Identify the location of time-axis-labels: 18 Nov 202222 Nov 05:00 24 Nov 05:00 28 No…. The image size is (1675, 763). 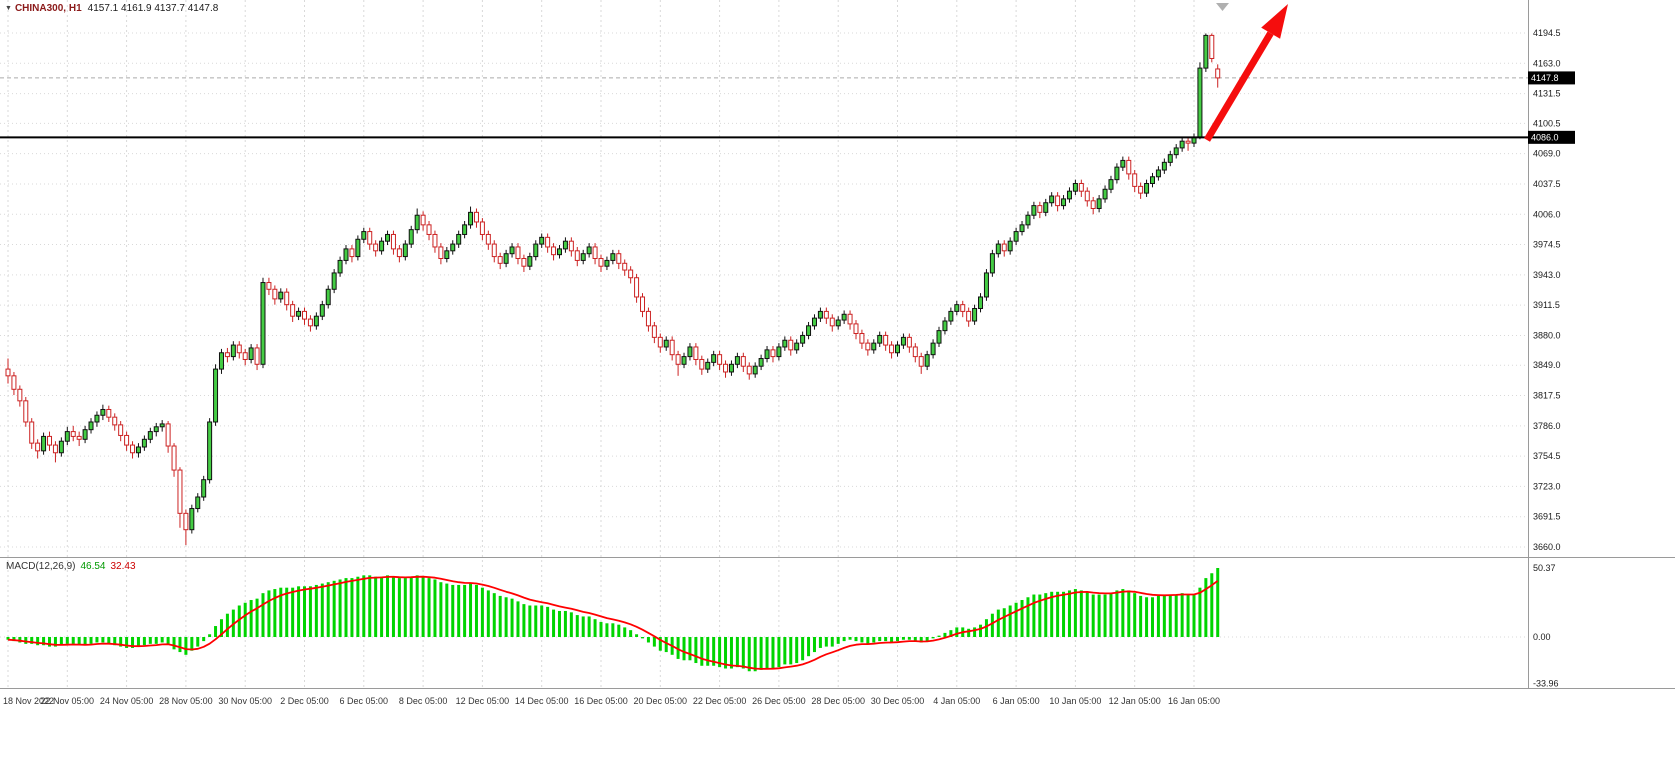
(611, 701).